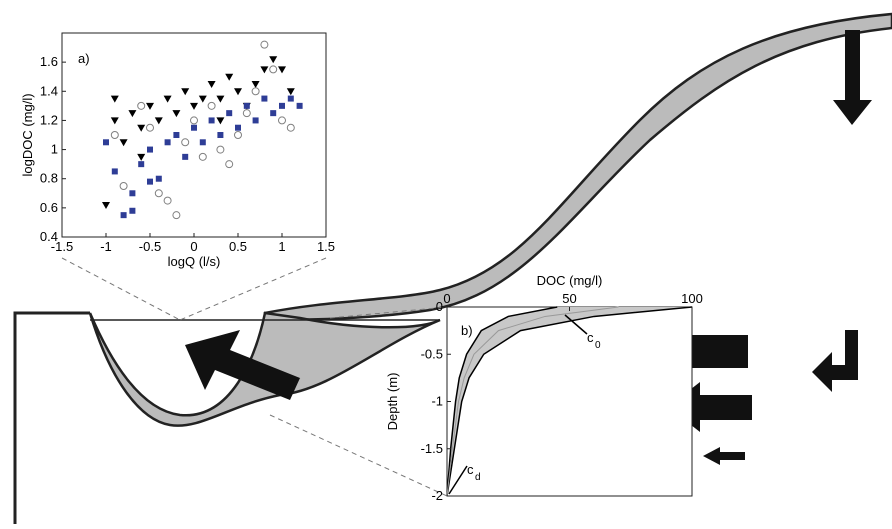 The height and width of the screenshot is (529, 892). Describe the element at coordinates (392, 402) in the screenshot. I see `y-axis-label: Depth (m)` at that location.